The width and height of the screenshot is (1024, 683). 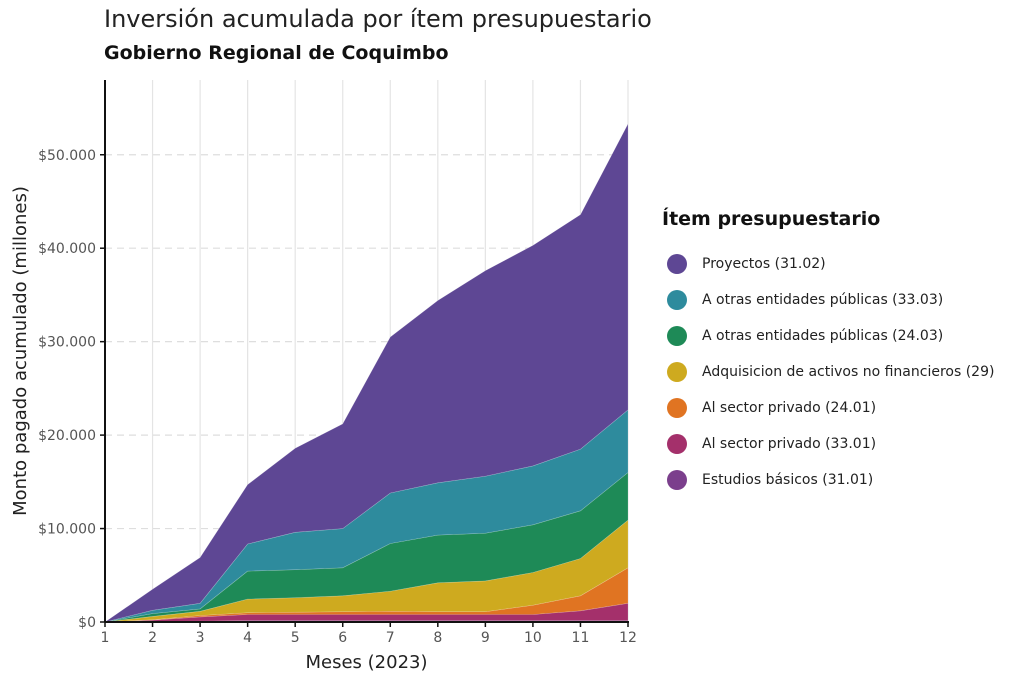 I want to click on y-axis-title: Monto pagado acumulado (millones), so click(x=20, y=351).